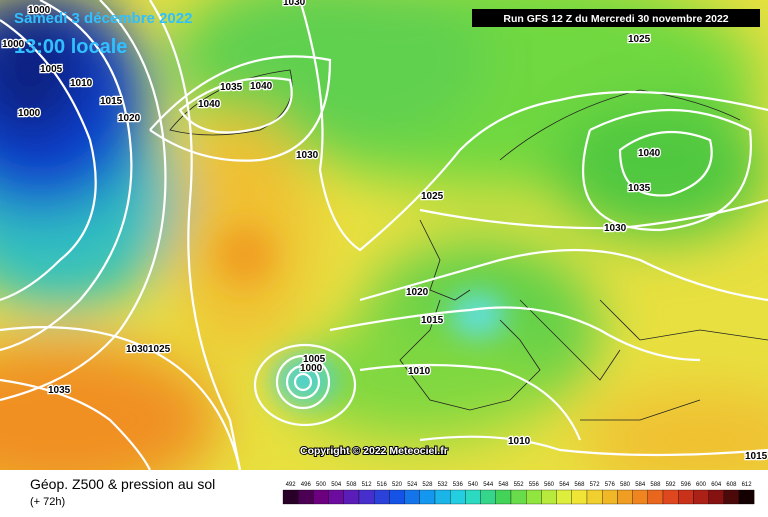 The width and height of the screenshot is (768, 517). I want to click on colorbar-tick-label: 552, so click(519, 485).